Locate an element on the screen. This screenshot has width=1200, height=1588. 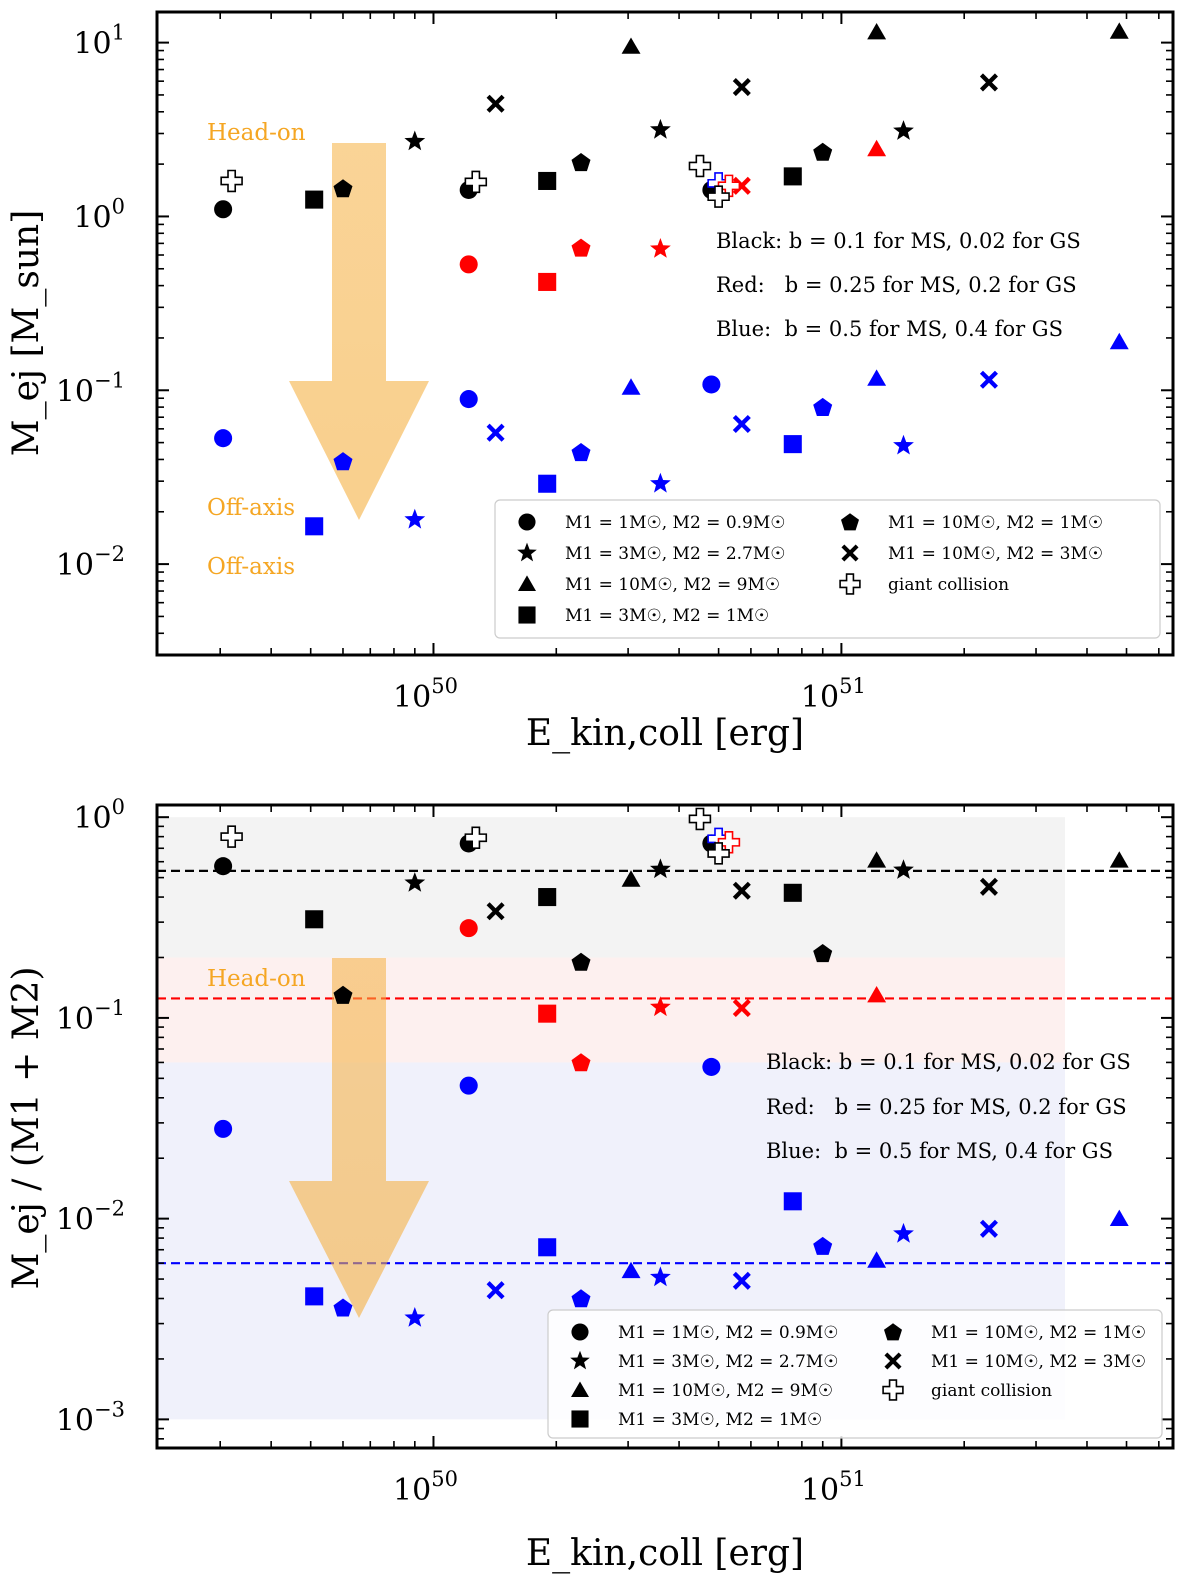
red-band is located at coordinates (611, 1010).